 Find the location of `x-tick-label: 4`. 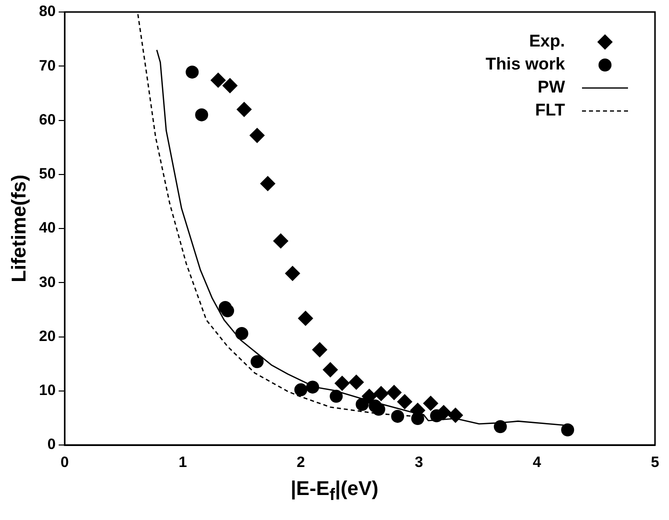

x-tick-label: 4 is located at coordinates (537, 463).